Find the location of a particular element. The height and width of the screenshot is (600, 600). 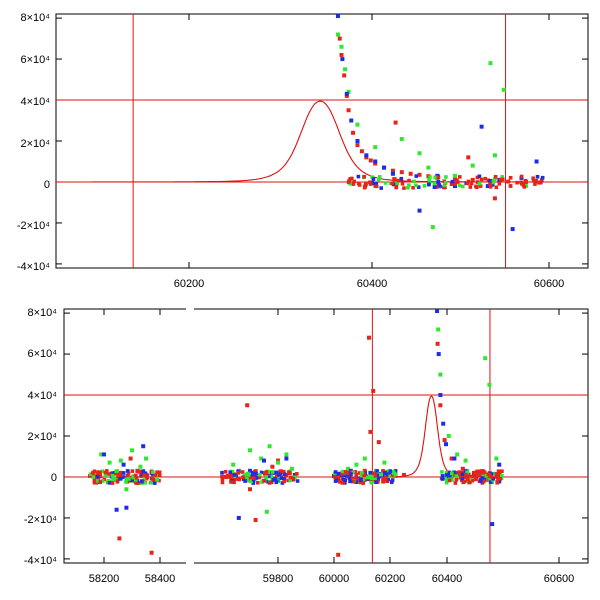

bottom-y-tick-label: 0 is located at coordinates (54, 478).